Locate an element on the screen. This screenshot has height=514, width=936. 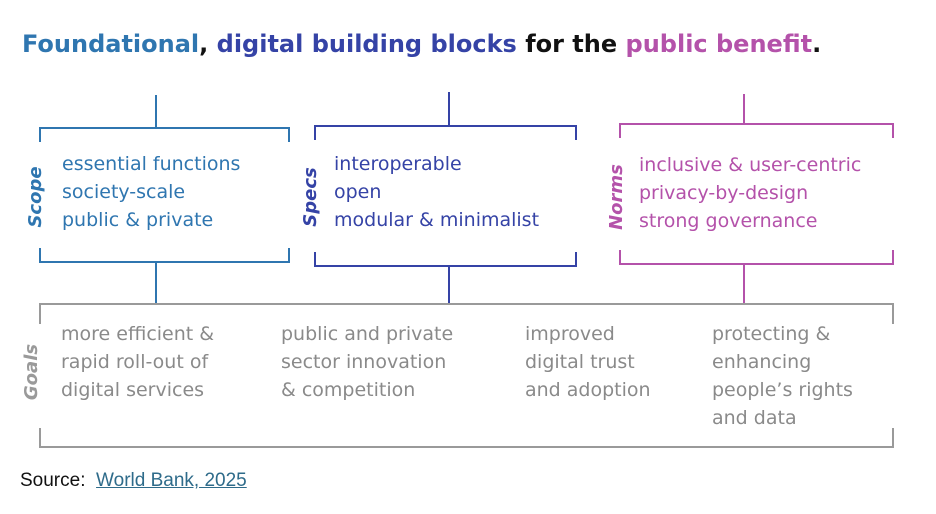
scope-bracket is located at coordinates (164, 199).